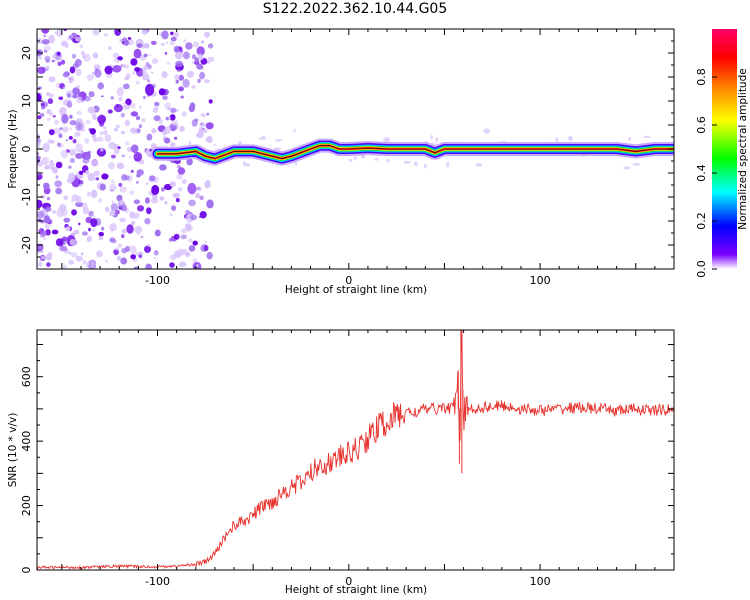 This screenshot has width=750, height=600. Describe the element at coordinates (13, 450) in the screenshot. I see `snr-ylabel: SNR (10 * v/v)` at that location.